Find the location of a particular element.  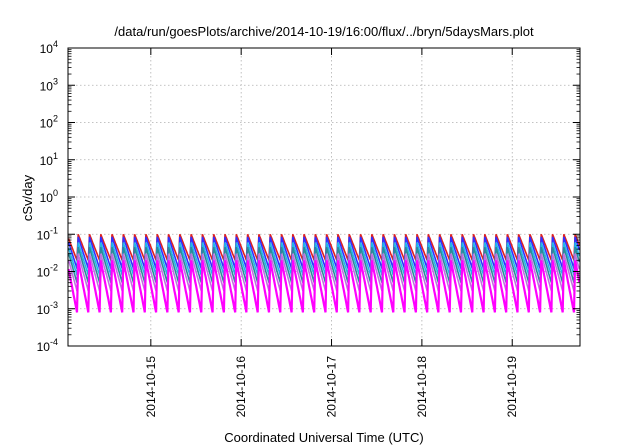

x-tick-label: 2014-10-16 is located at coordinates (241, 387).